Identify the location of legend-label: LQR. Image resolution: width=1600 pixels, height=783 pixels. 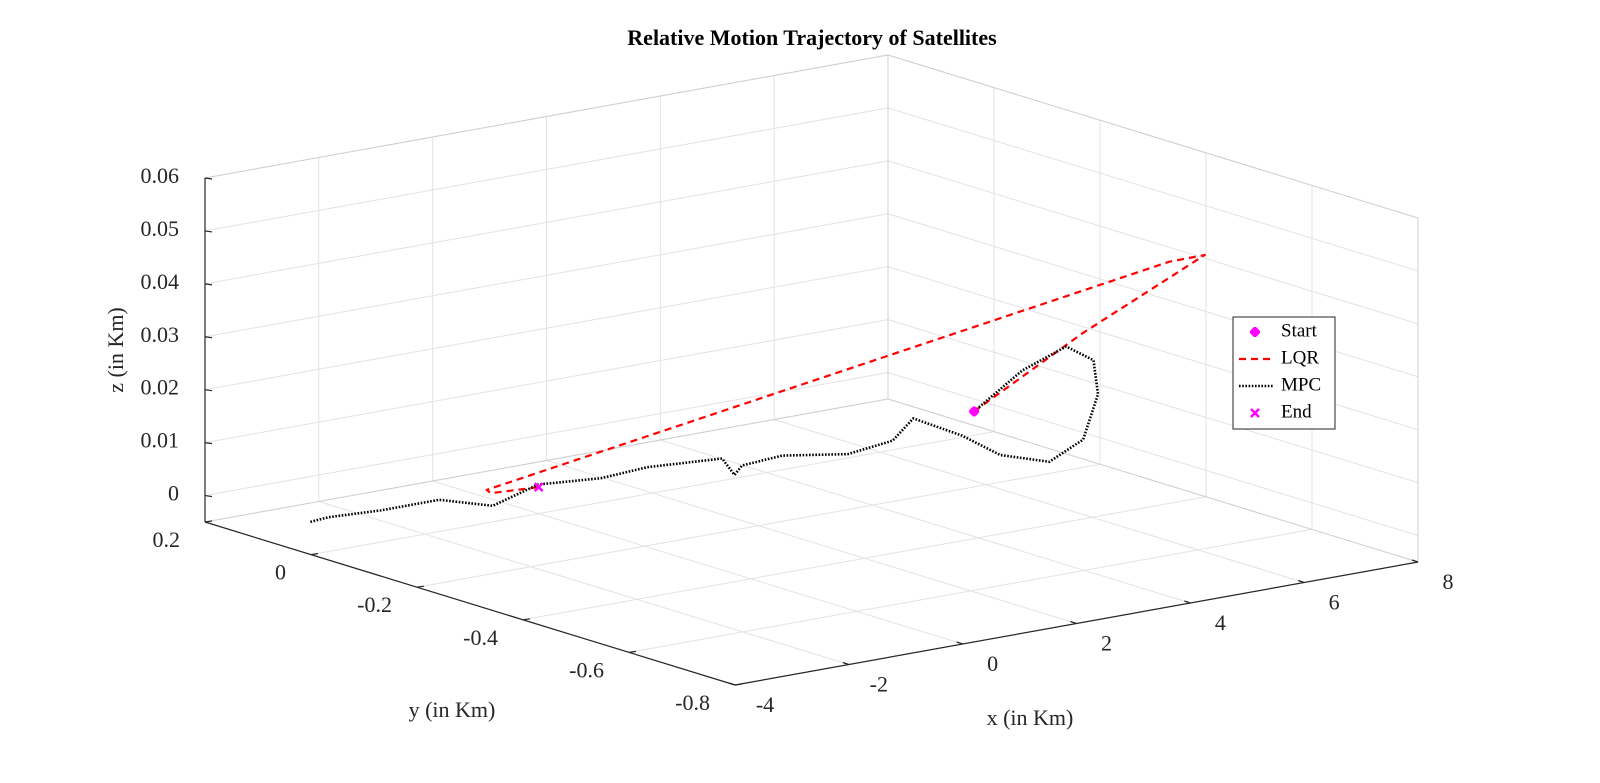
(1300, 357).